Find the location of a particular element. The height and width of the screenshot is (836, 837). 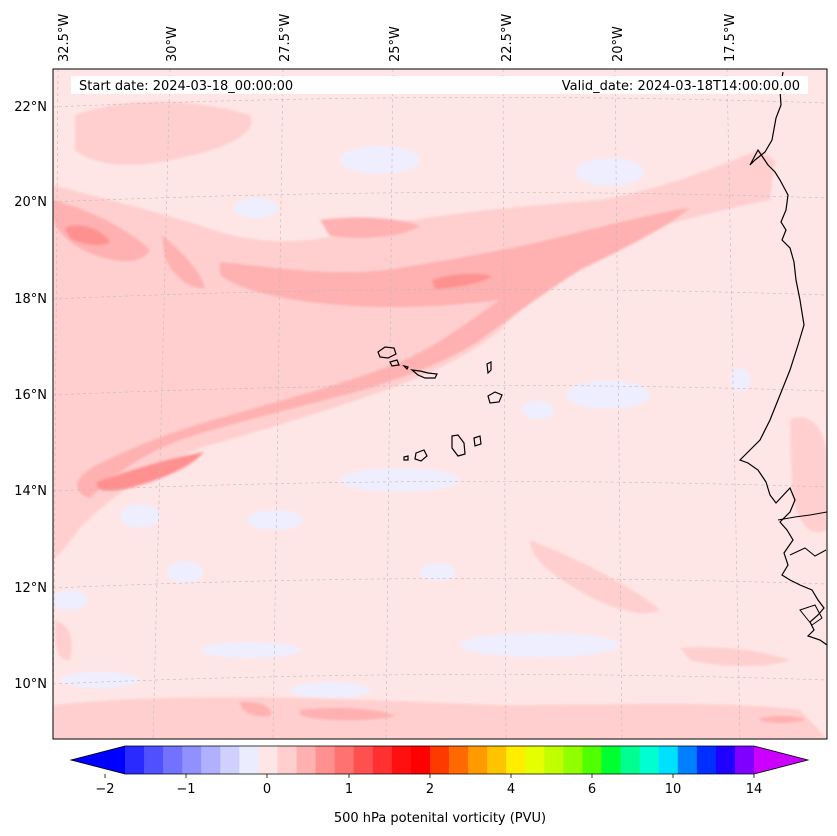

guinea-bissau-outline is located at coordinates (808, 586).